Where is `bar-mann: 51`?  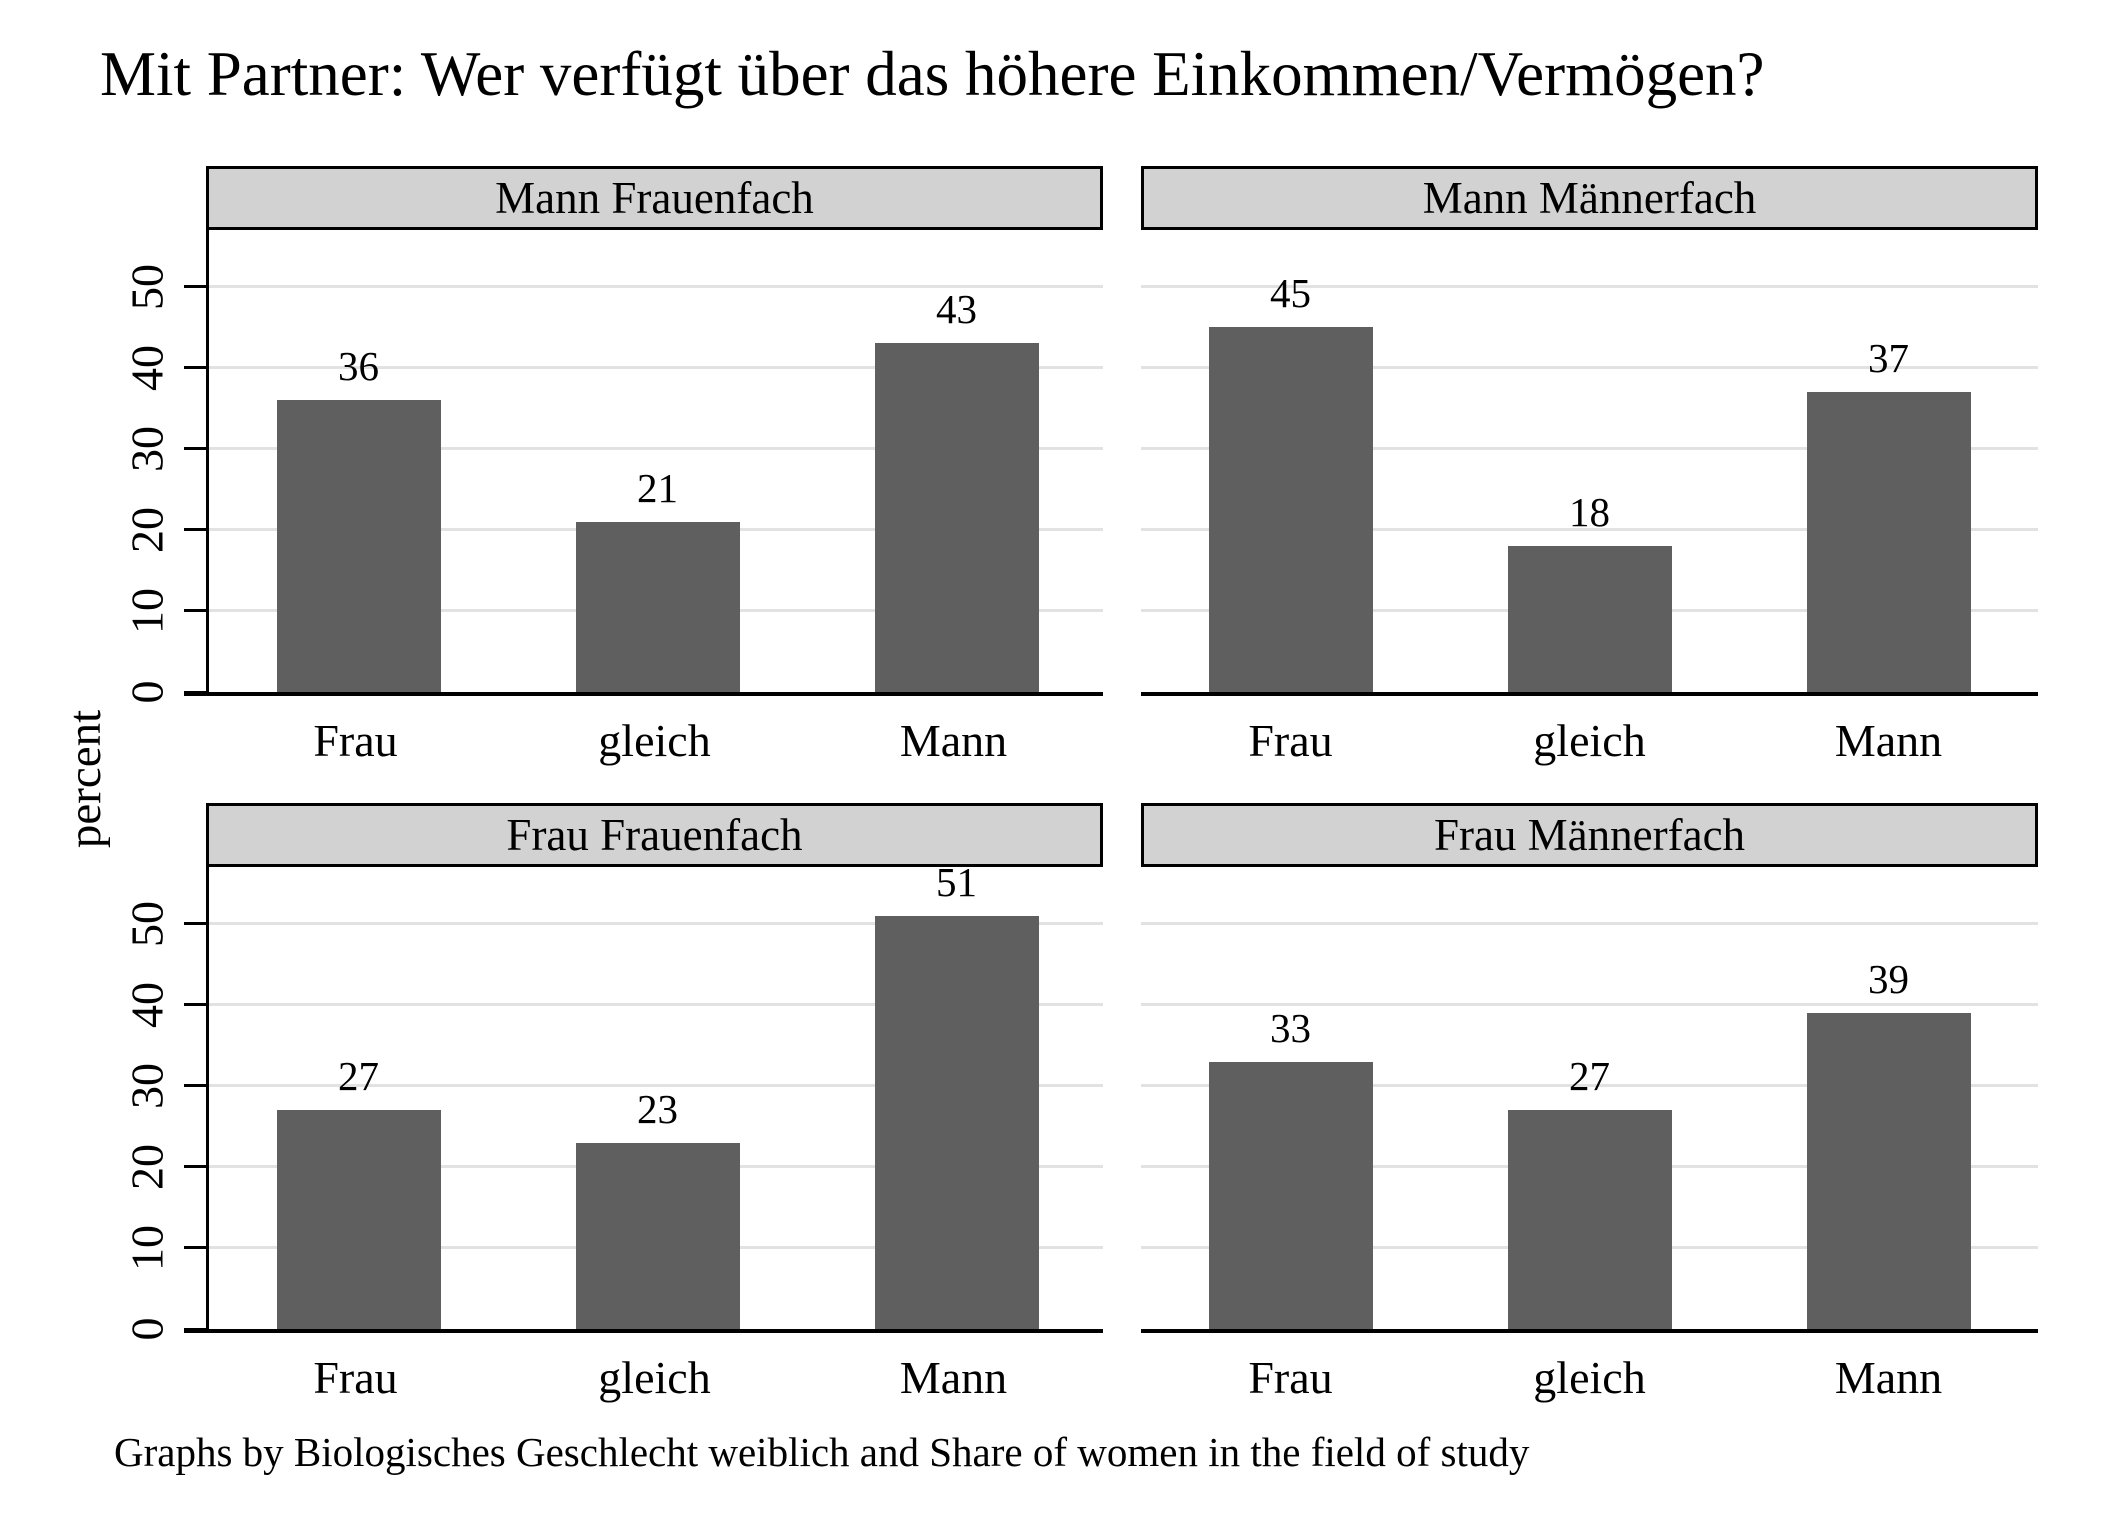
bar-mann: 51 is located at coordinates (956, 1094).